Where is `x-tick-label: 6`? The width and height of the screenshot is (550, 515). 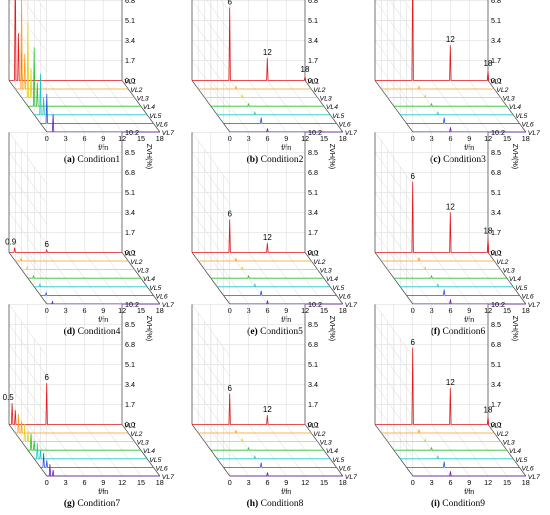
x-tick-label: 6 is located at coordinates (450, 482).